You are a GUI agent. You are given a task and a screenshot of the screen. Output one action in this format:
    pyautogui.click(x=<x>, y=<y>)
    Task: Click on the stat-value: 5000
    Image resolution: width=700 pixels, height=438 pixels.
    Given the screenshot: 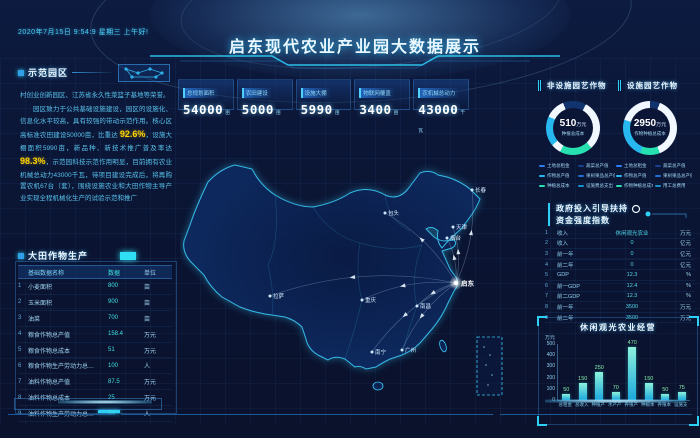 What is the action you would take?
    pyautogui.click(x=257, y=109)
    